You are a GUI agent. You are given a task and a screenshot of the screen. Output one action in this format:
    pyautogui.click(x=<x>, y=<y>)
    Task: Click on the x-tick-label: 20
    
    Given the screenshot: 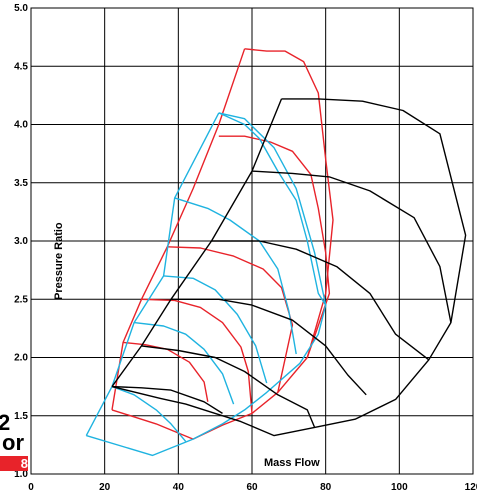 What is the action you would take?
    pyautogui.click(x=105, y=487)
    